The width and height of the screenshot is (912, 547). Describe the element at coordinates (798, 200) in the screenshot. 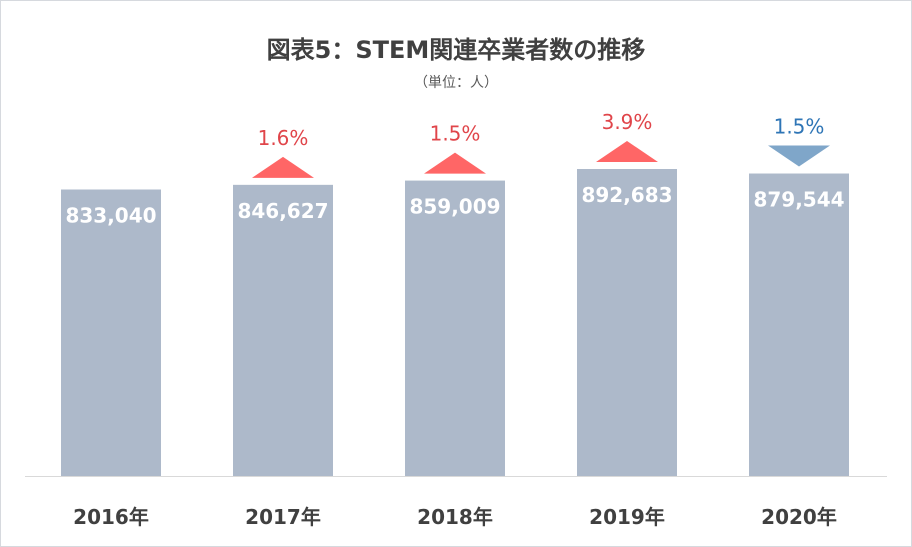

I see `bar-value-label: 879,544` at that location.